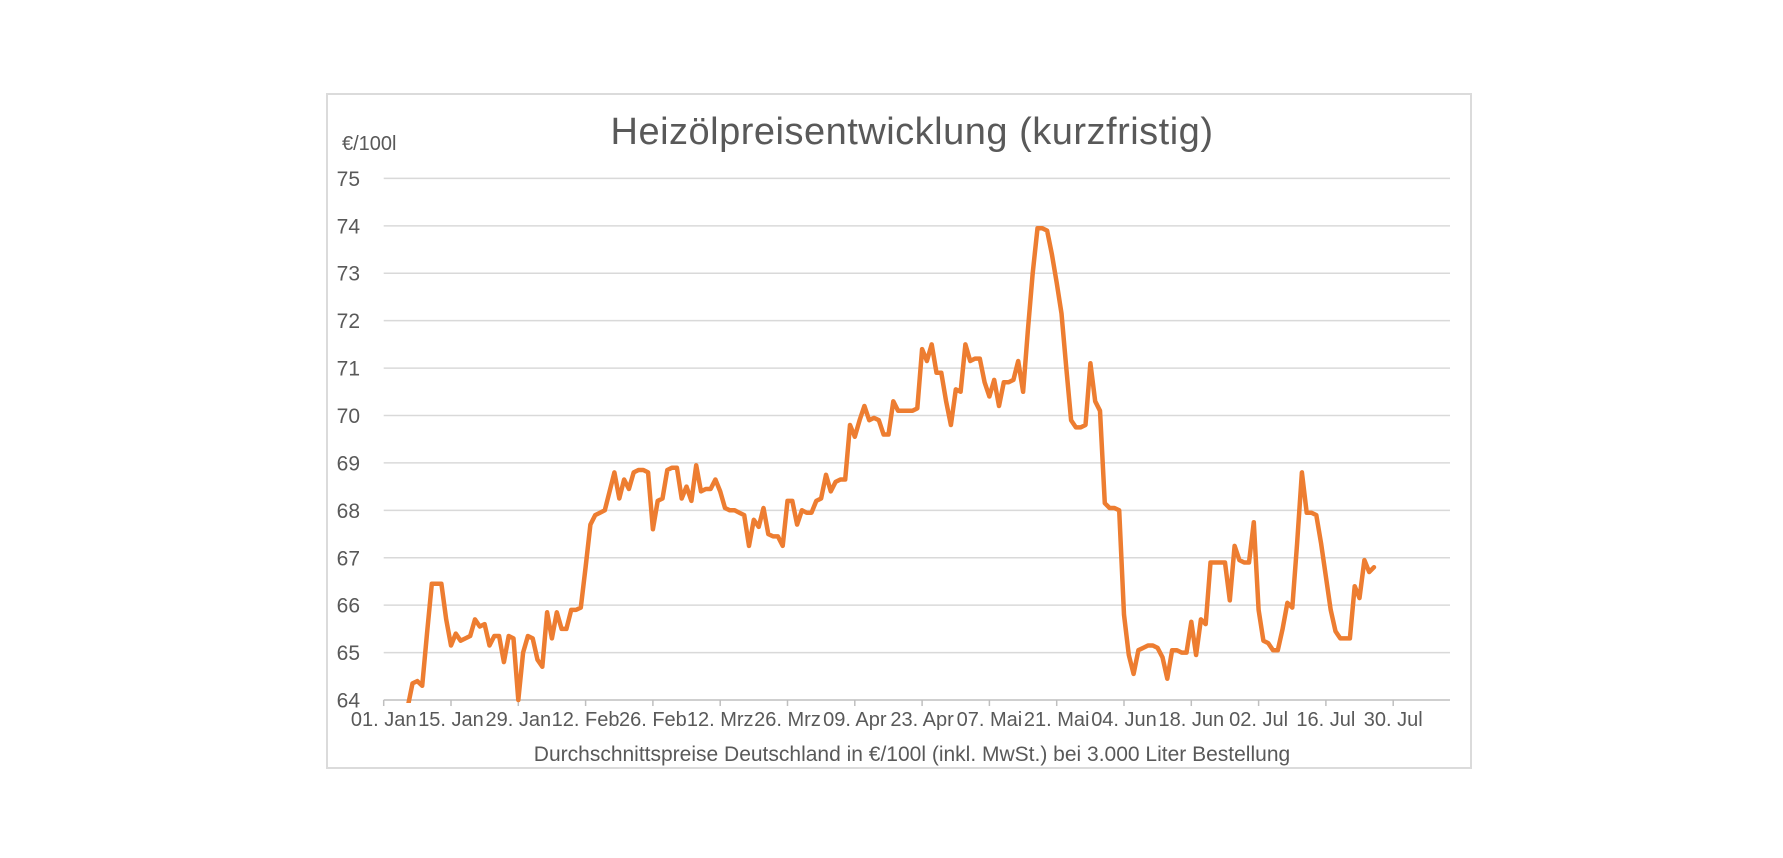  I want to click on y-tick-label-71: 71, so click(348, 369).